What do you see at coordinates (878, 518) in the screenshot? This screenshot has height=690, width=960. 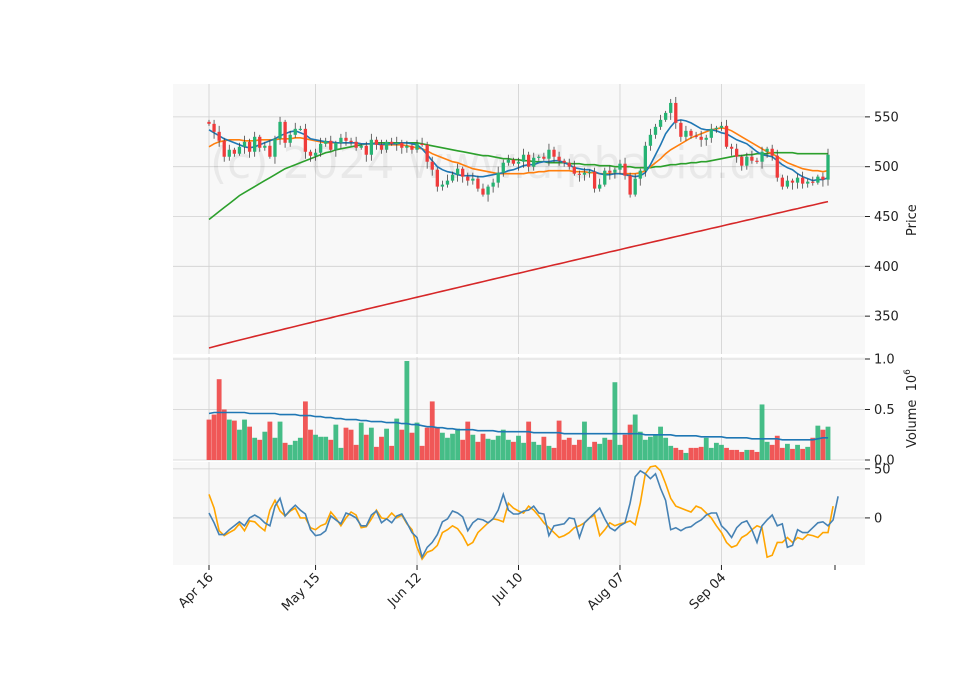 I see `oscillator-axis-tick-label: 0` at bounding box center [878, 518].